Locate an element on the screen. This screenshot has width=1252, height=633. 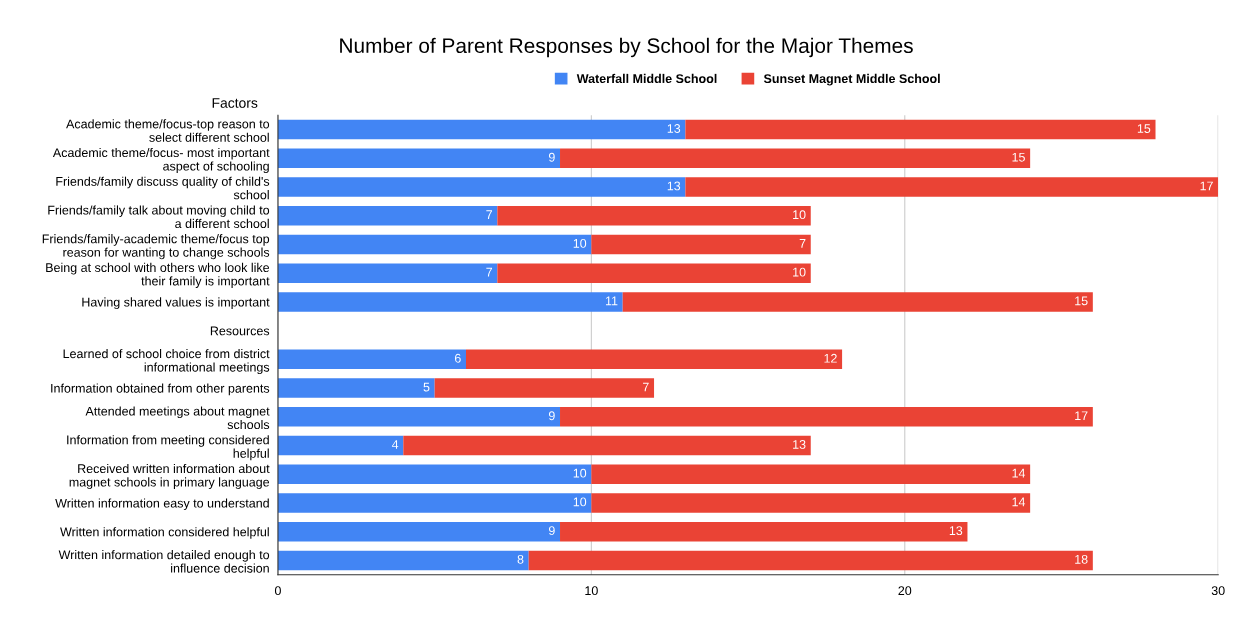
data-label: 8 is located at coordinates (520, 559).